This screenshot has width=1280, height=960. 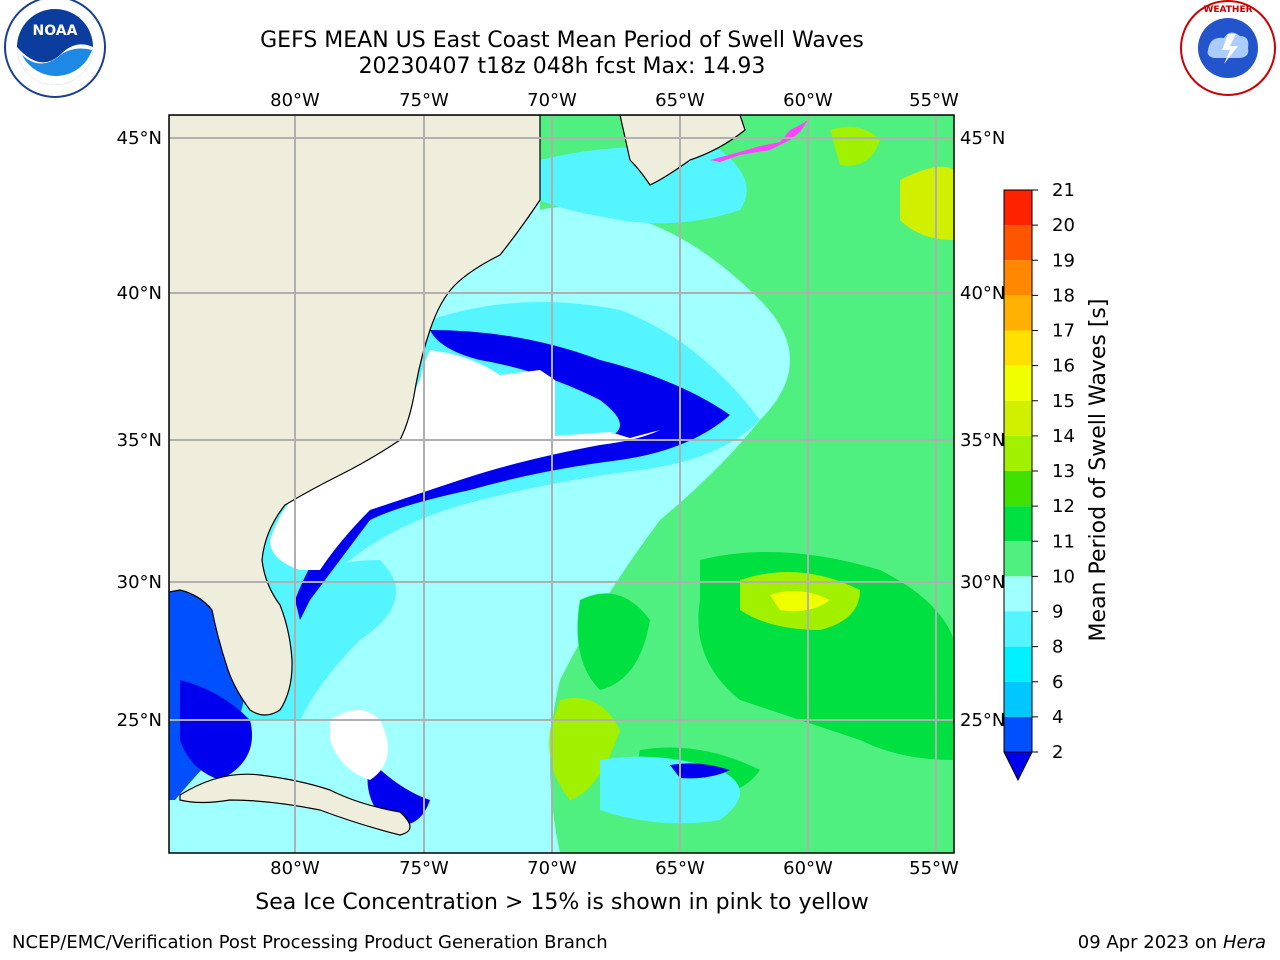 What do you see at coordinates (1063, 576) in the screenshot?
I see `colorbar-tick-label: 10` at bounding box center [1063, 576].